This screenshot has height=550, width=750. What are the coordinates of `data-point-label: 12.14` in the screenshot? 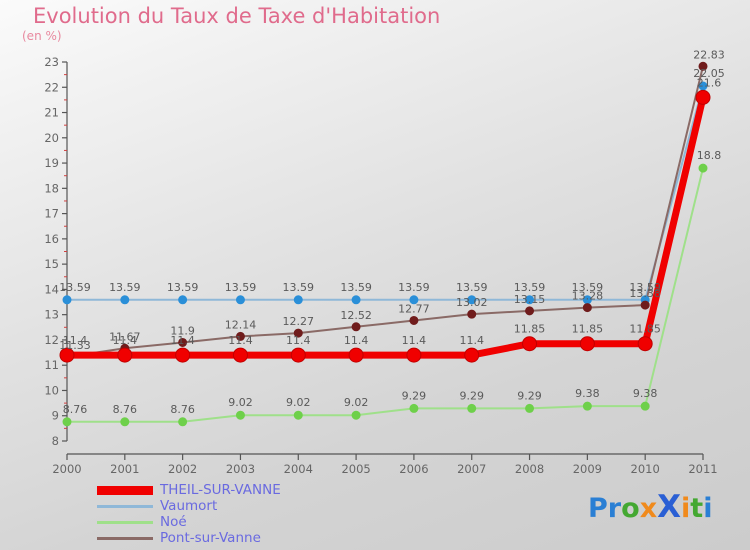 It's located at (241, 324).